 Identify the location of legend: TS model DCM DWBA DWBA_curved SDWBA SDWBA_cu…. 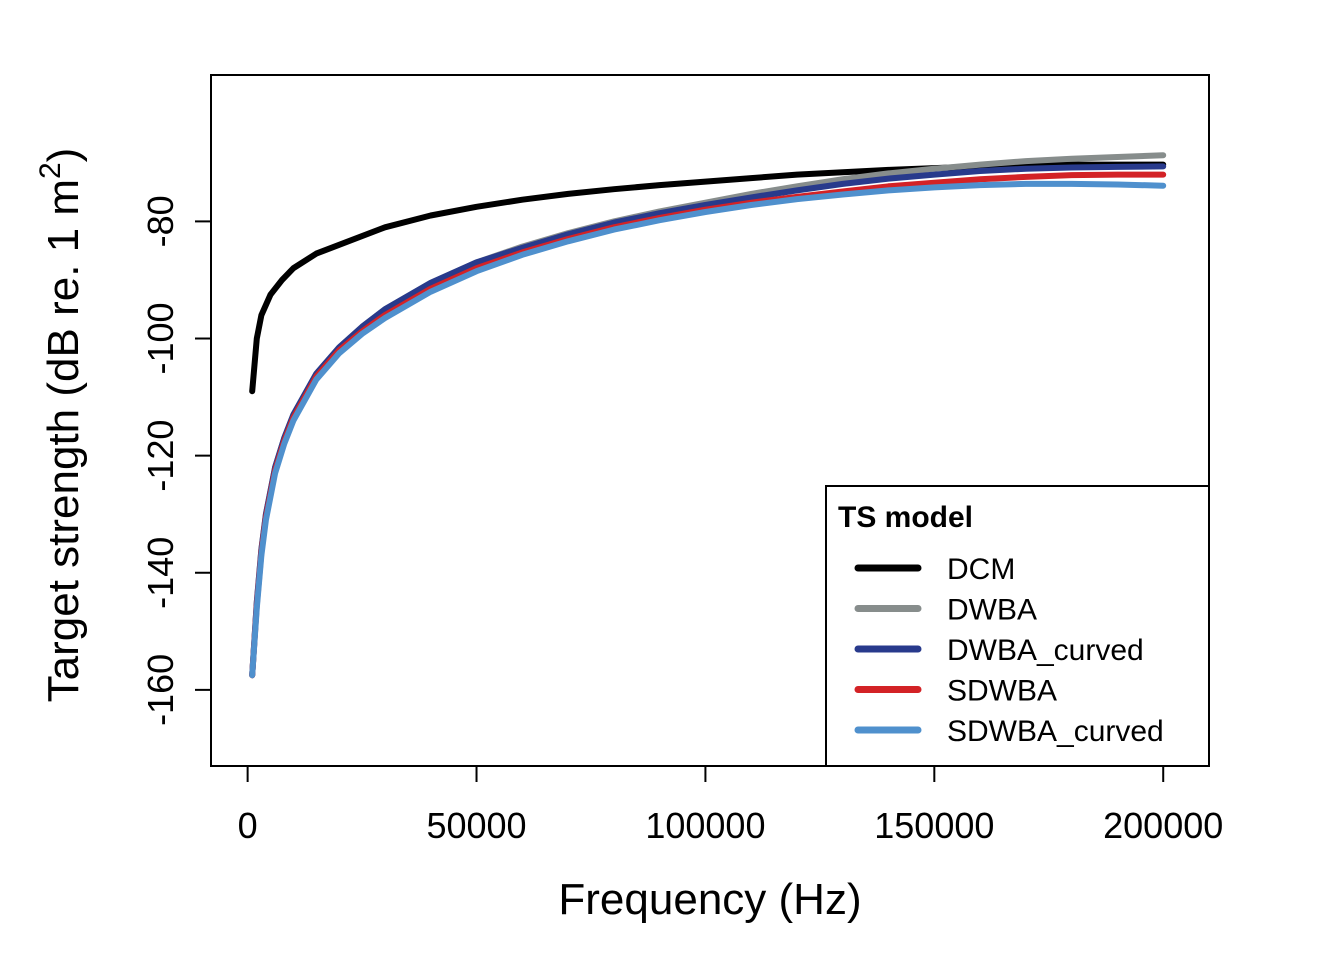
(1017, 626).